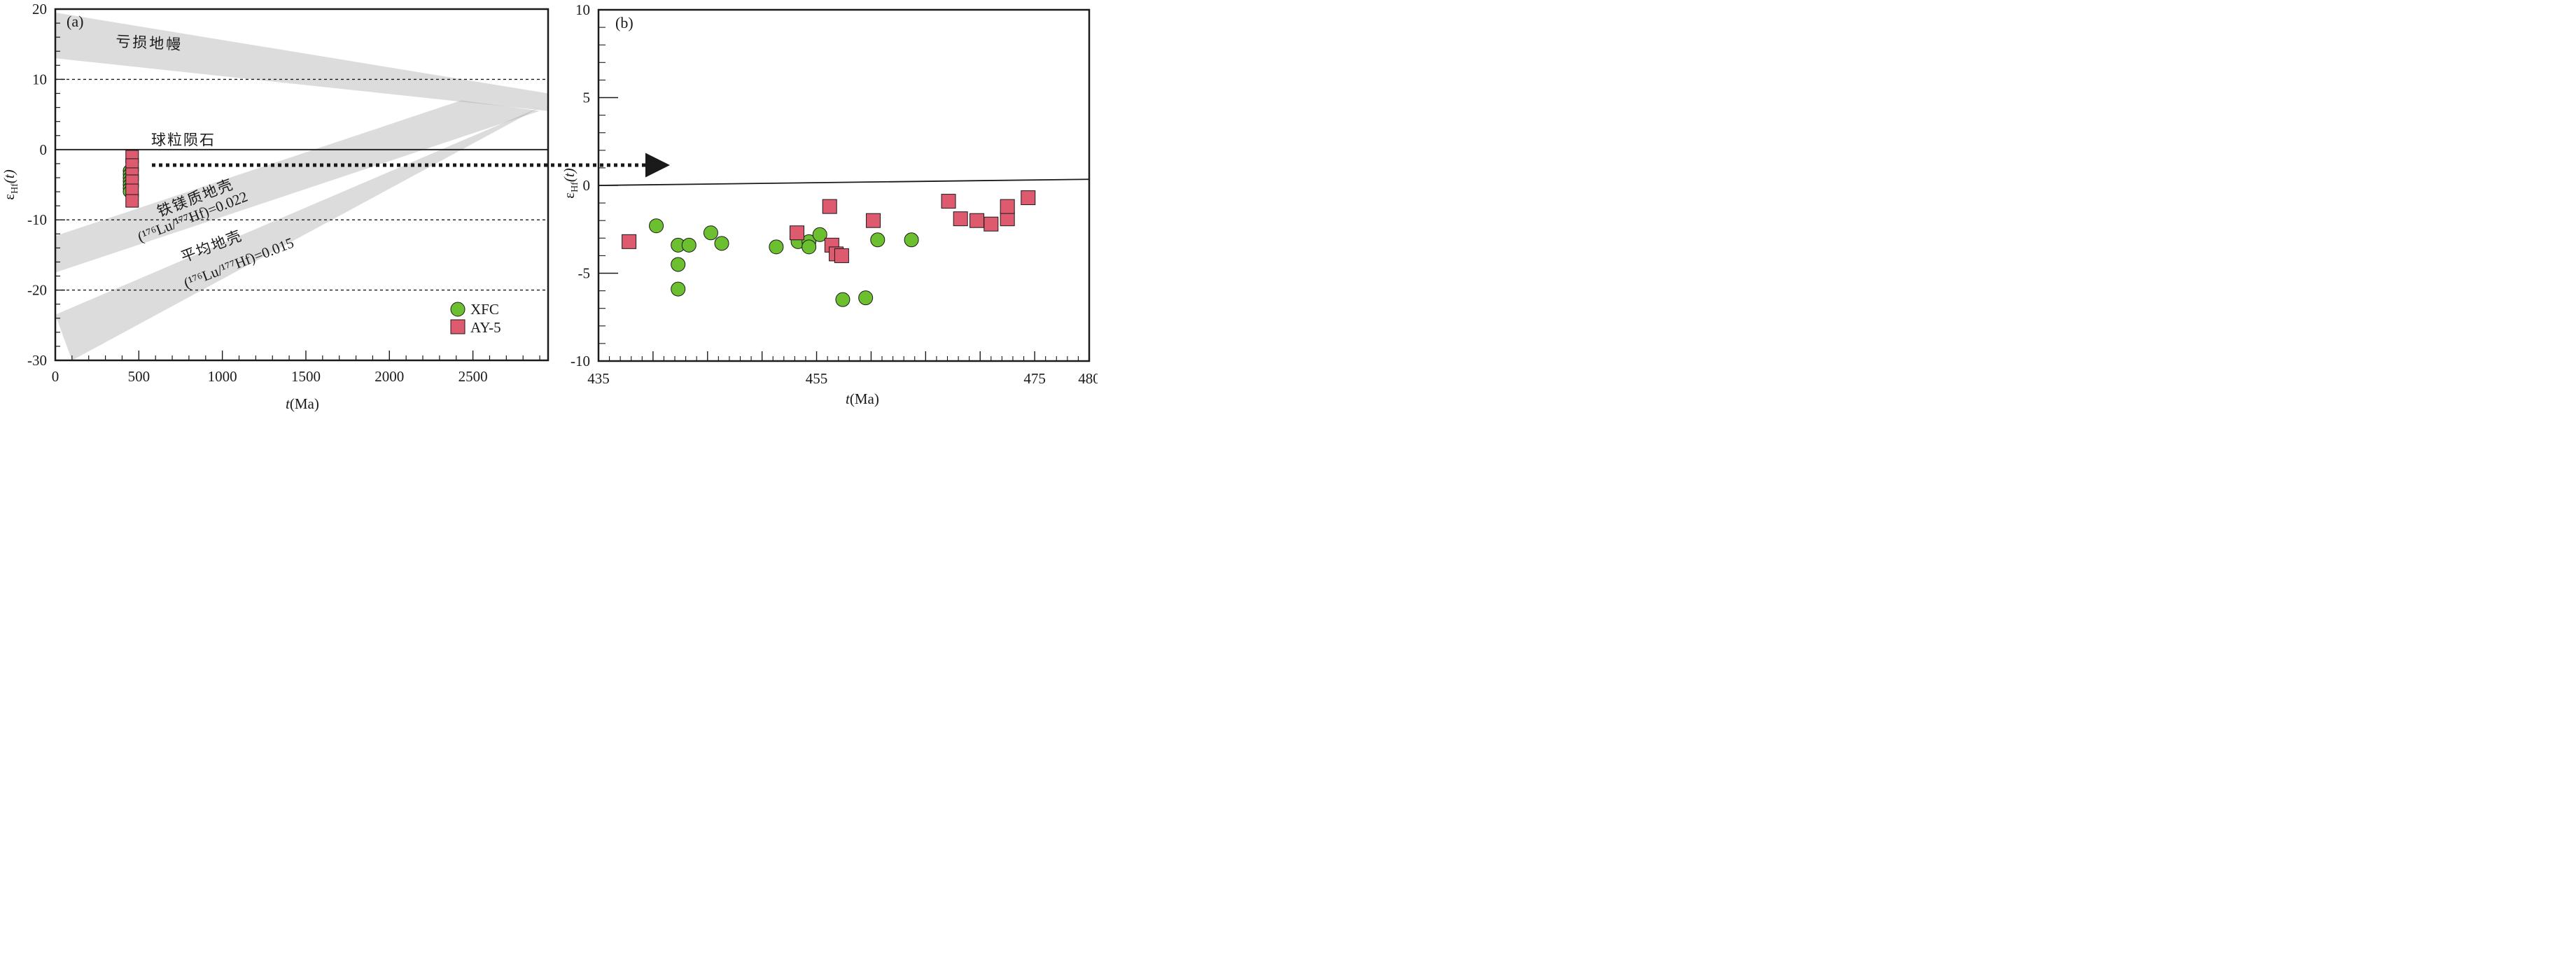  I want to click on x-tick-label: 0, so click(55, 376).